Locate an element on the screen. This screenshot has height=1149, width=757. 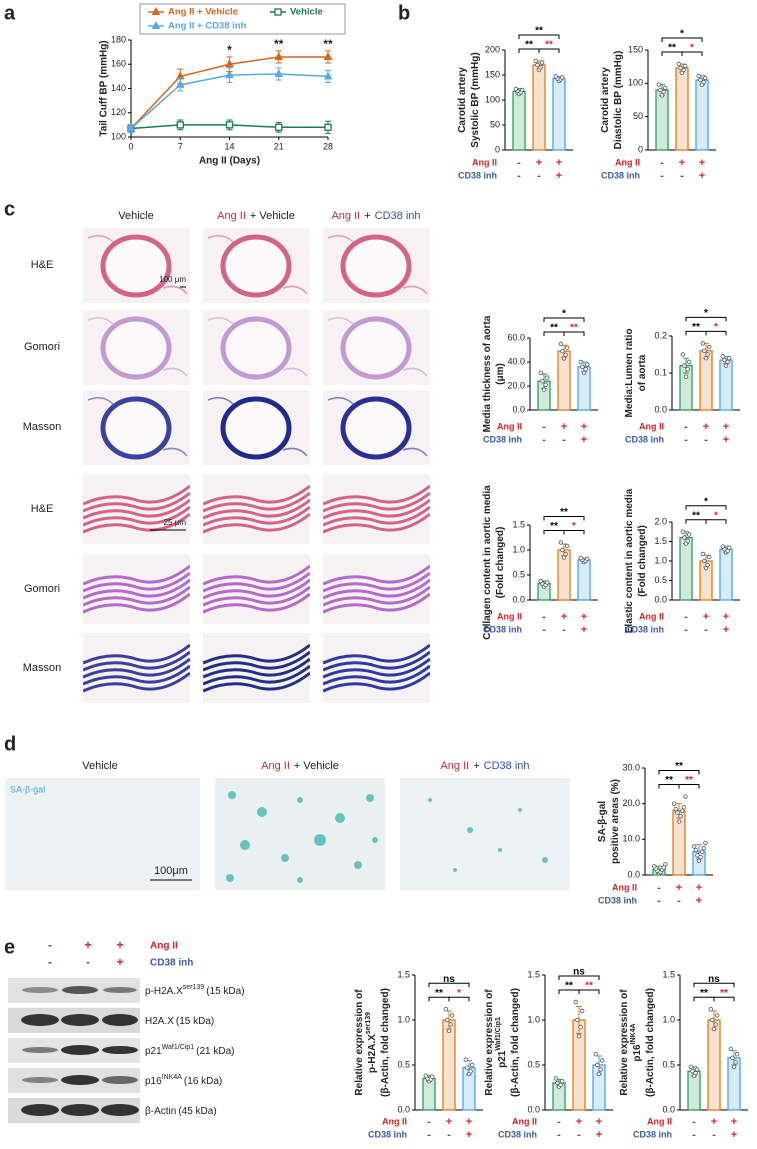
y-tick-label: 200 is located at coordinates (492, 49).